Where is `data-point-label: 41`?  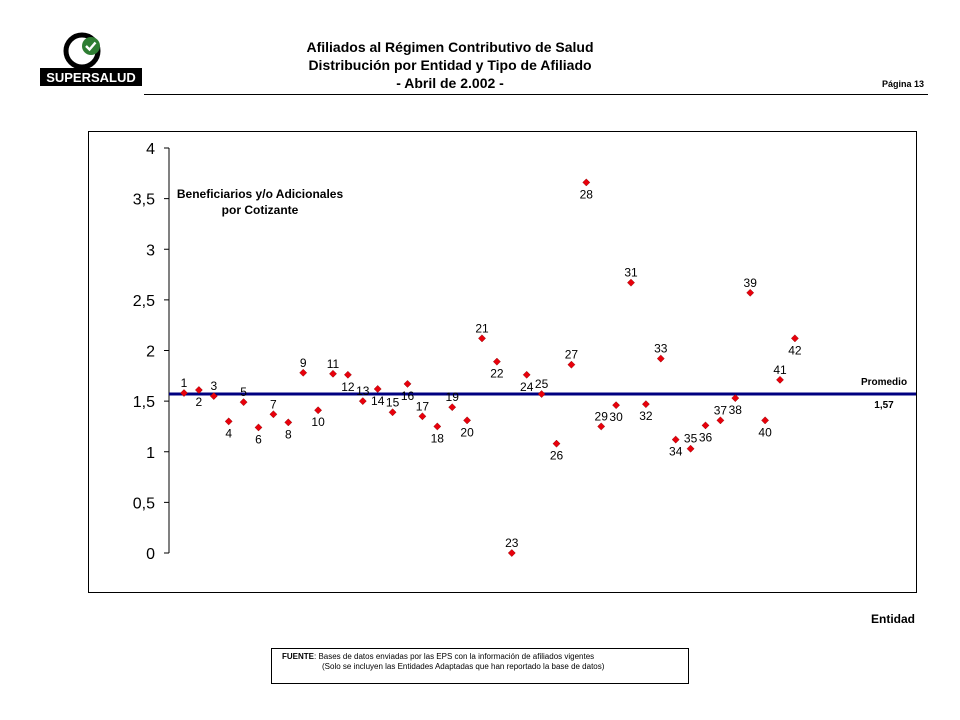
data-point-label: 41 is located at coordinates (780, 370).